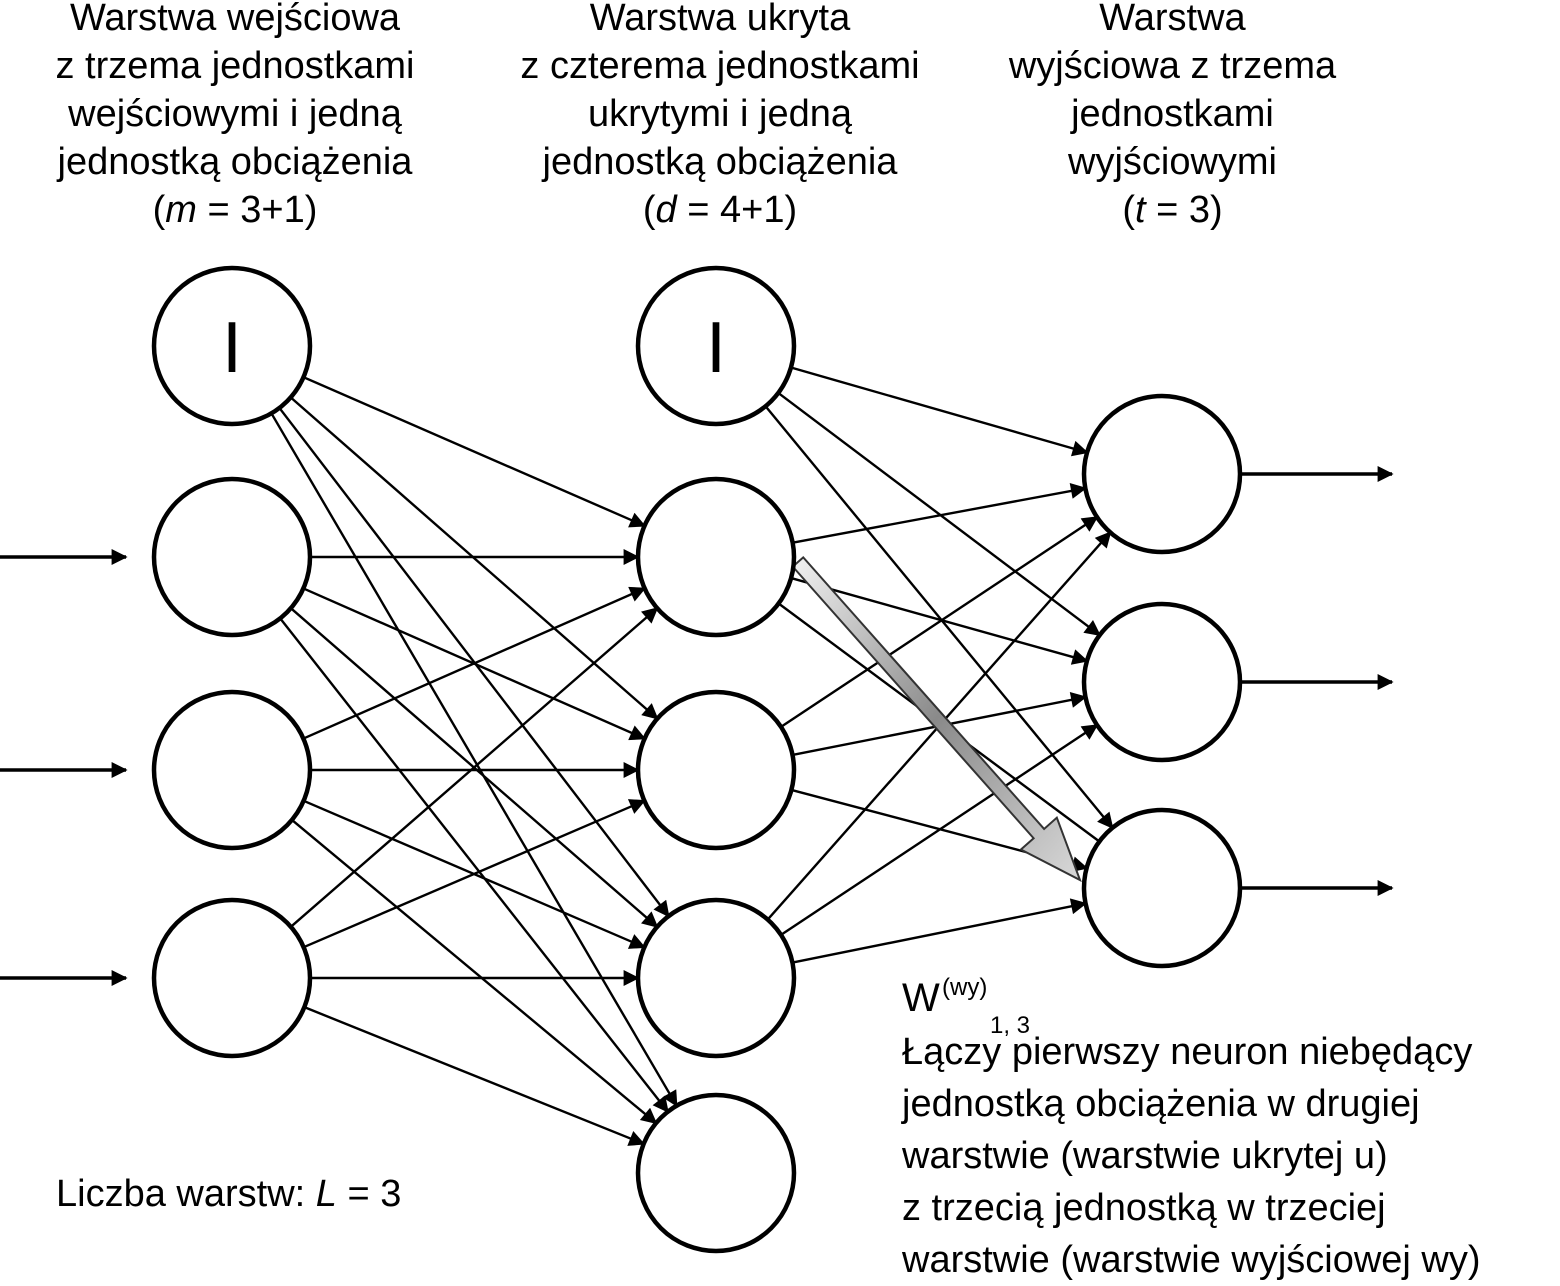 The height and width of the screenshot is (1286, 1560). Describe the element at coordinates (229, 1194) in the screenshot. I see `layer-count-label: Liczba warstw: L = 3` at that location.